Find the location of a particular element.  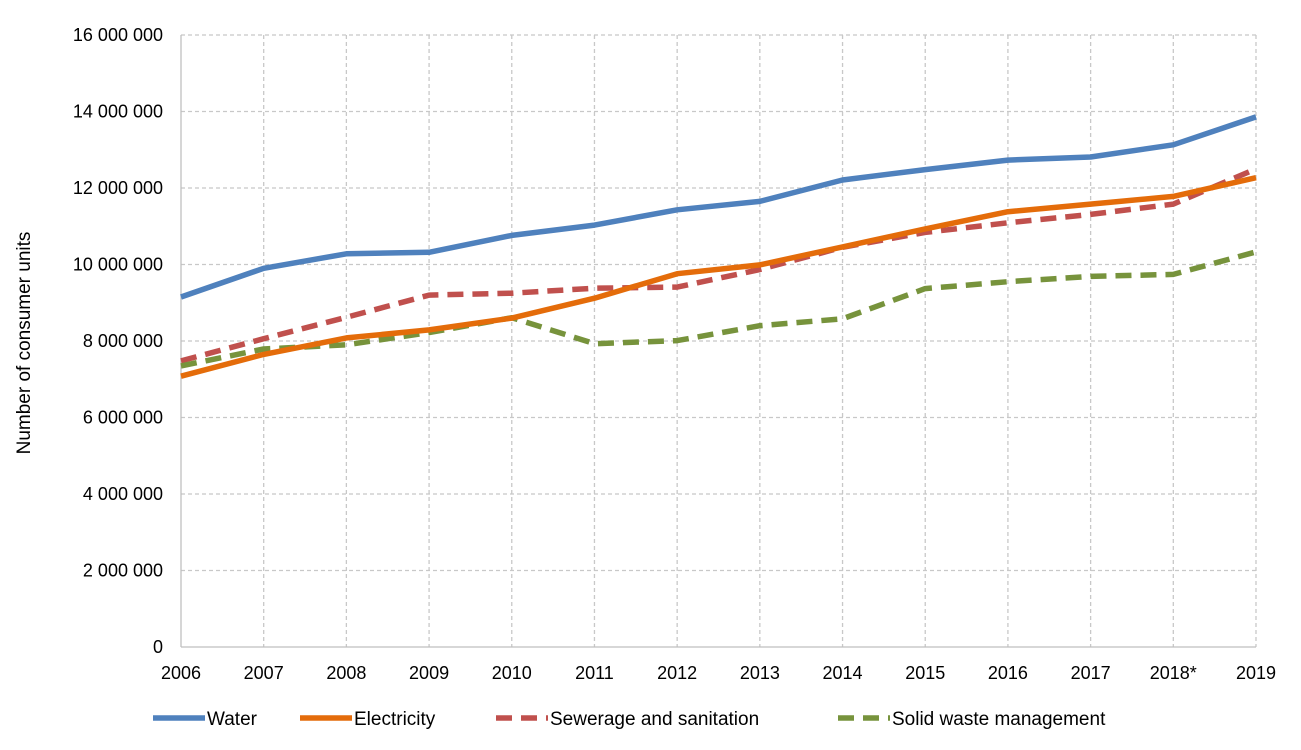

x-tick-label: 2019 is located at coordinates (1256, 673).